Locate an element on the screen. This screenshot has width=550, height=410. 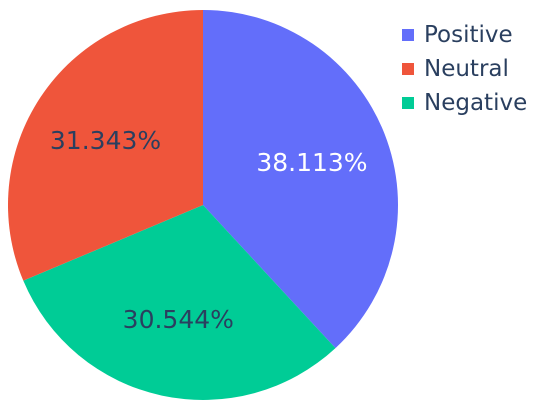
legend-item-positive: Positive is located at coordinates (464, 35).